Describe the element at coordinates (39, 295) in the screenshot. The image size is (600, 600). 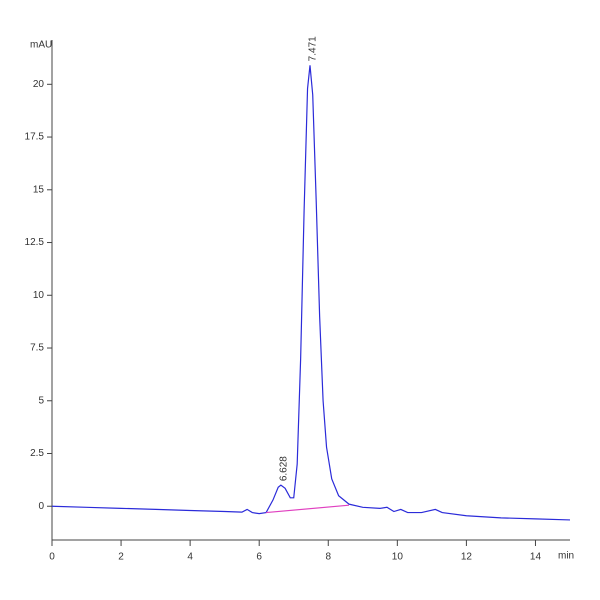
I see `y-tick-label: 10` at that location.